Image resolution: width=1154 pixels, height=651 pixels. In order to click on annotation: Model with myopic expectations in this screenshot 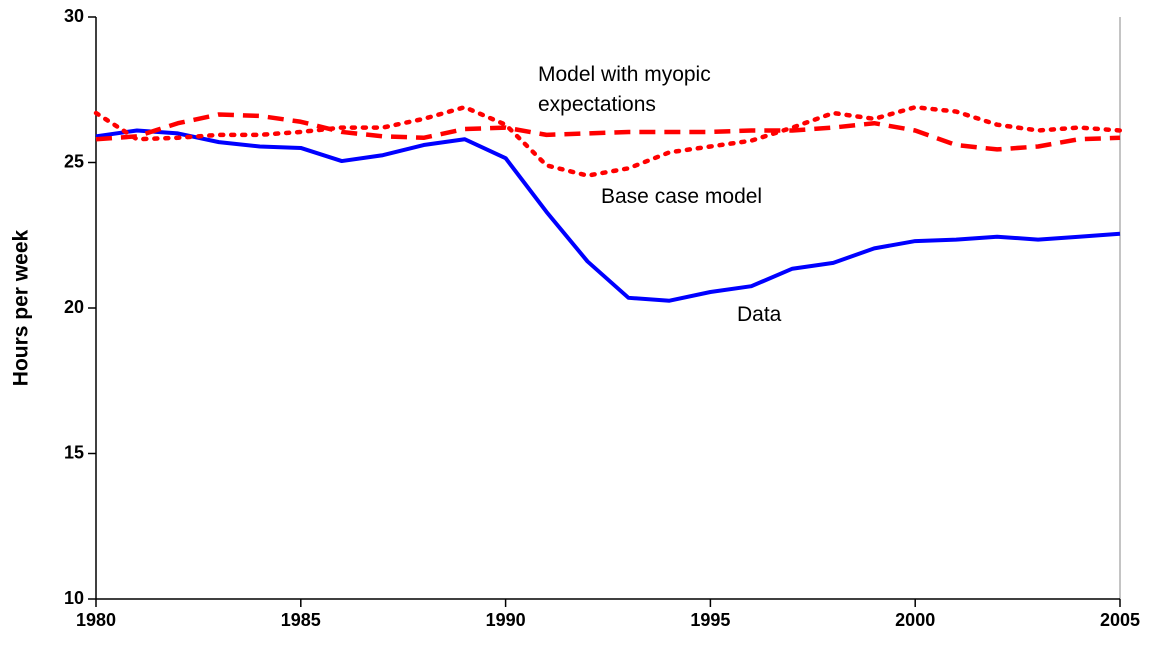, I will do `click(624, 89)`.